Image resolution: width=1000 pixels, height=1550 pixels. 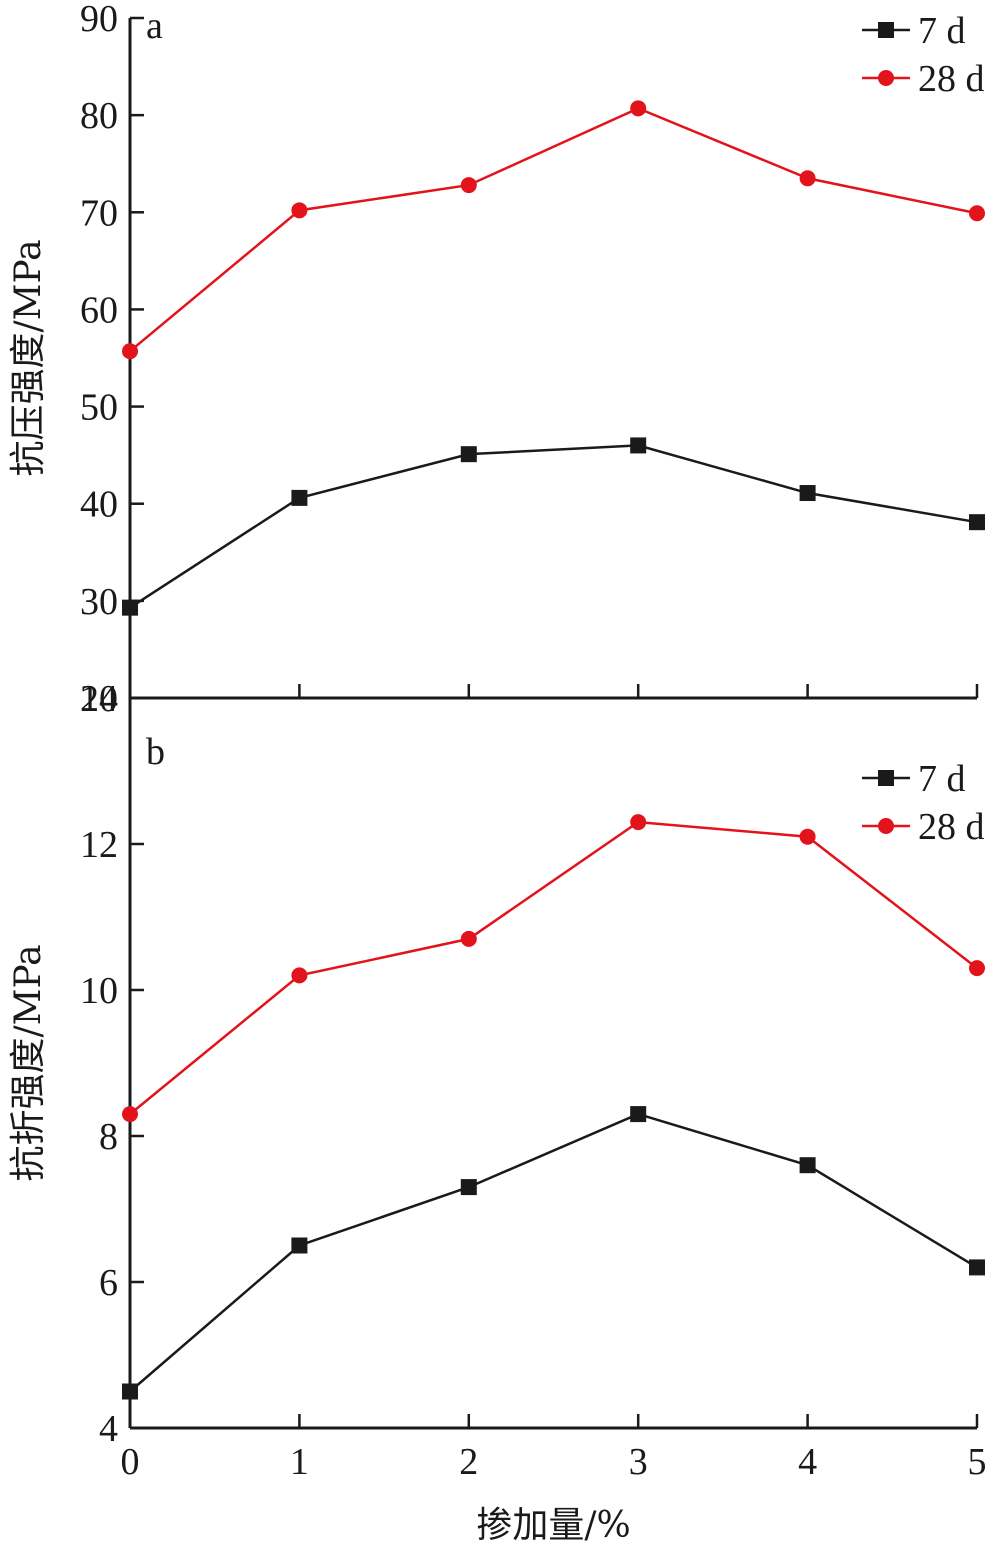 I want to click on panel-a-y-tick-label: 30, so click(x=99, y=602).